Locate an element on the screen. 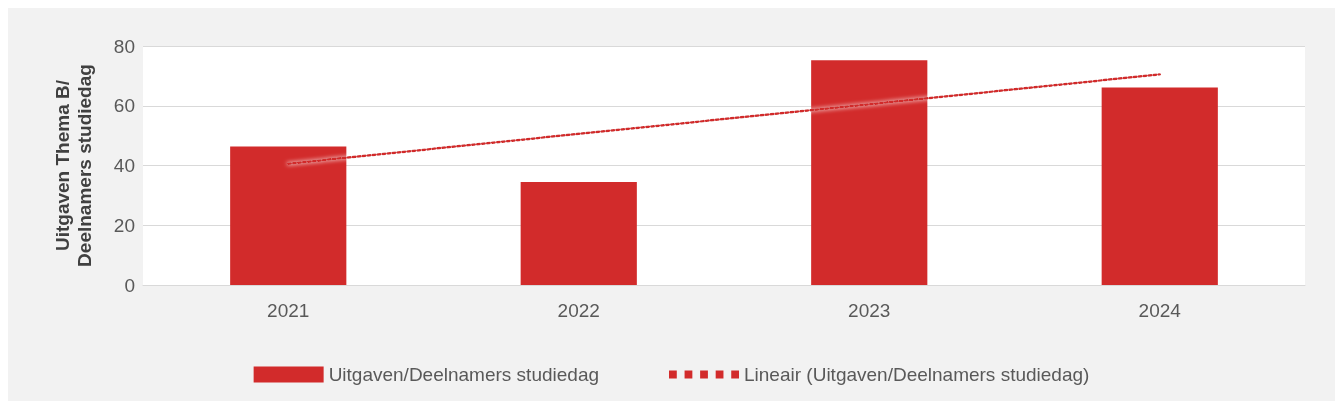  y-tick-label: 40 is located at coordinates (124, 165).